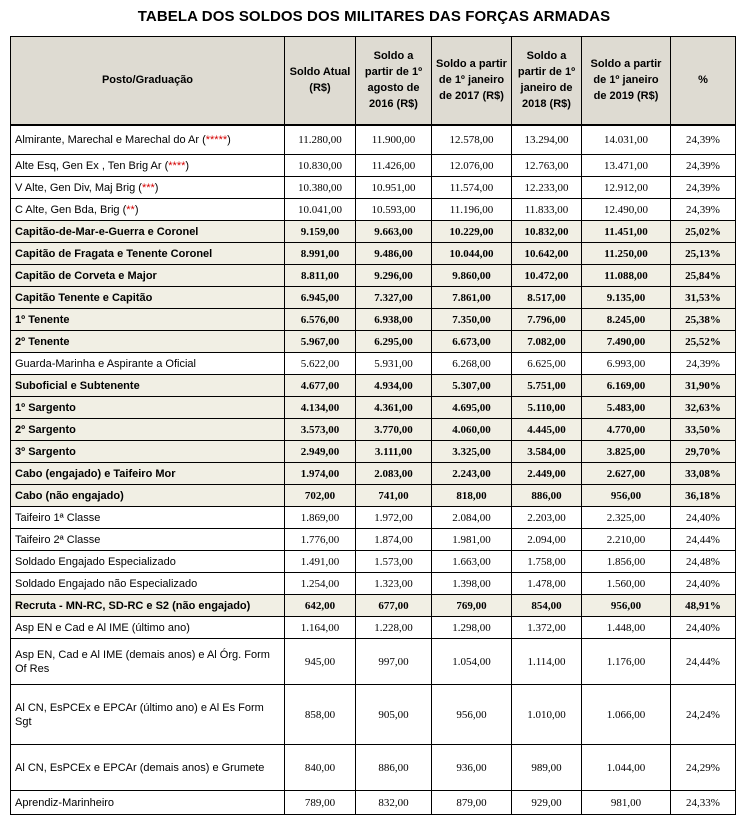  I want to click on soldo-2018-cell: 8.517,00, so click(546, 297).